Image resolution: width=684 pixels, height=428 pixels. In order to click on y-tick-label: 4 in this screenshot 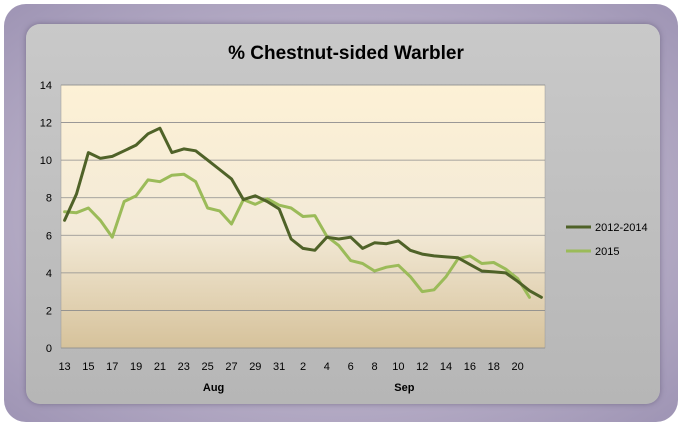, I will do `click(49, 274)`.